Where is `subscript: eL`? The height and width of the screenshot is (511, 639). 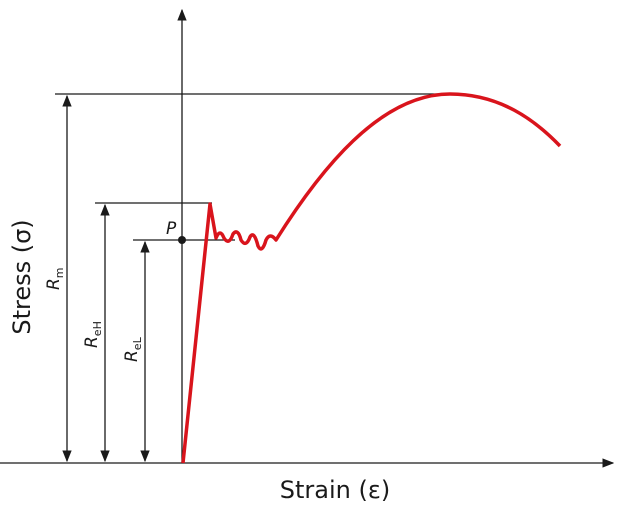 subscript: eL is located at coordinates (137, 343).